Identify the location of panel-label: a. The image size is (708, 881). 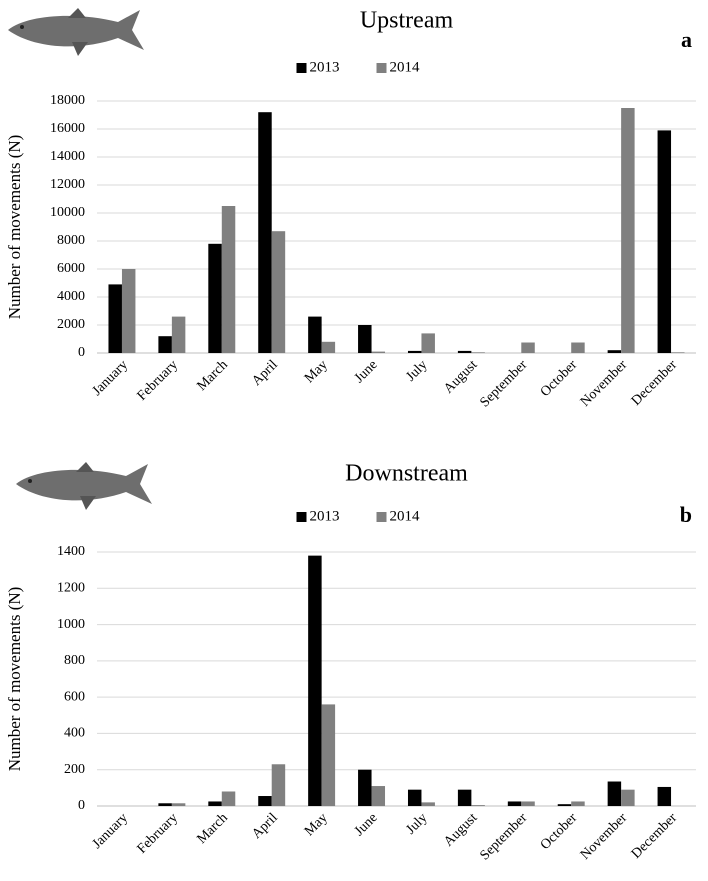
(686, 39).